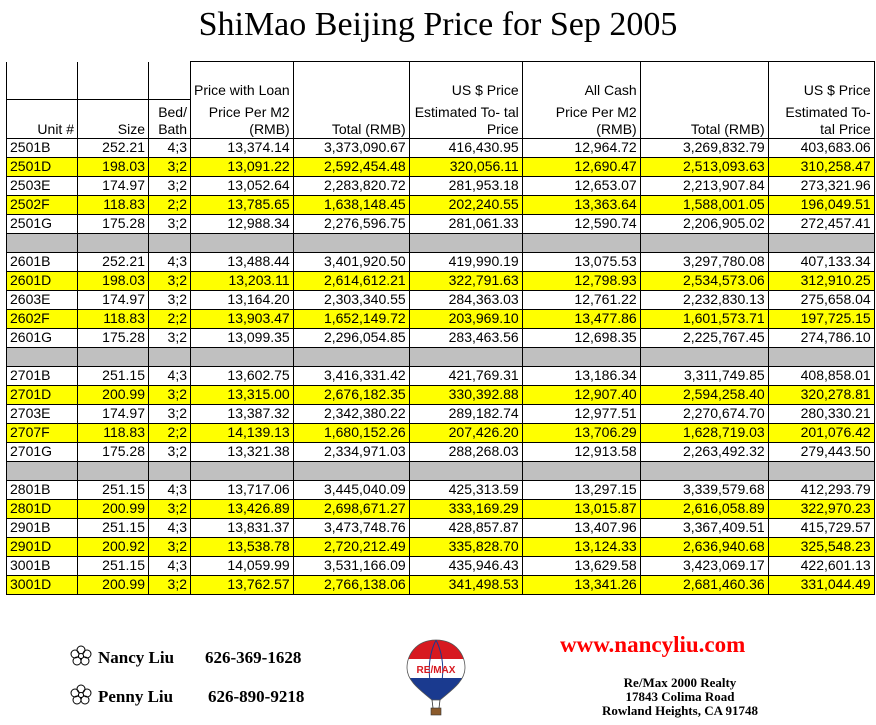 The height and width of the screenshot is (725, 876). I want to click on cell-unit: 2603E, so click(42, 299).